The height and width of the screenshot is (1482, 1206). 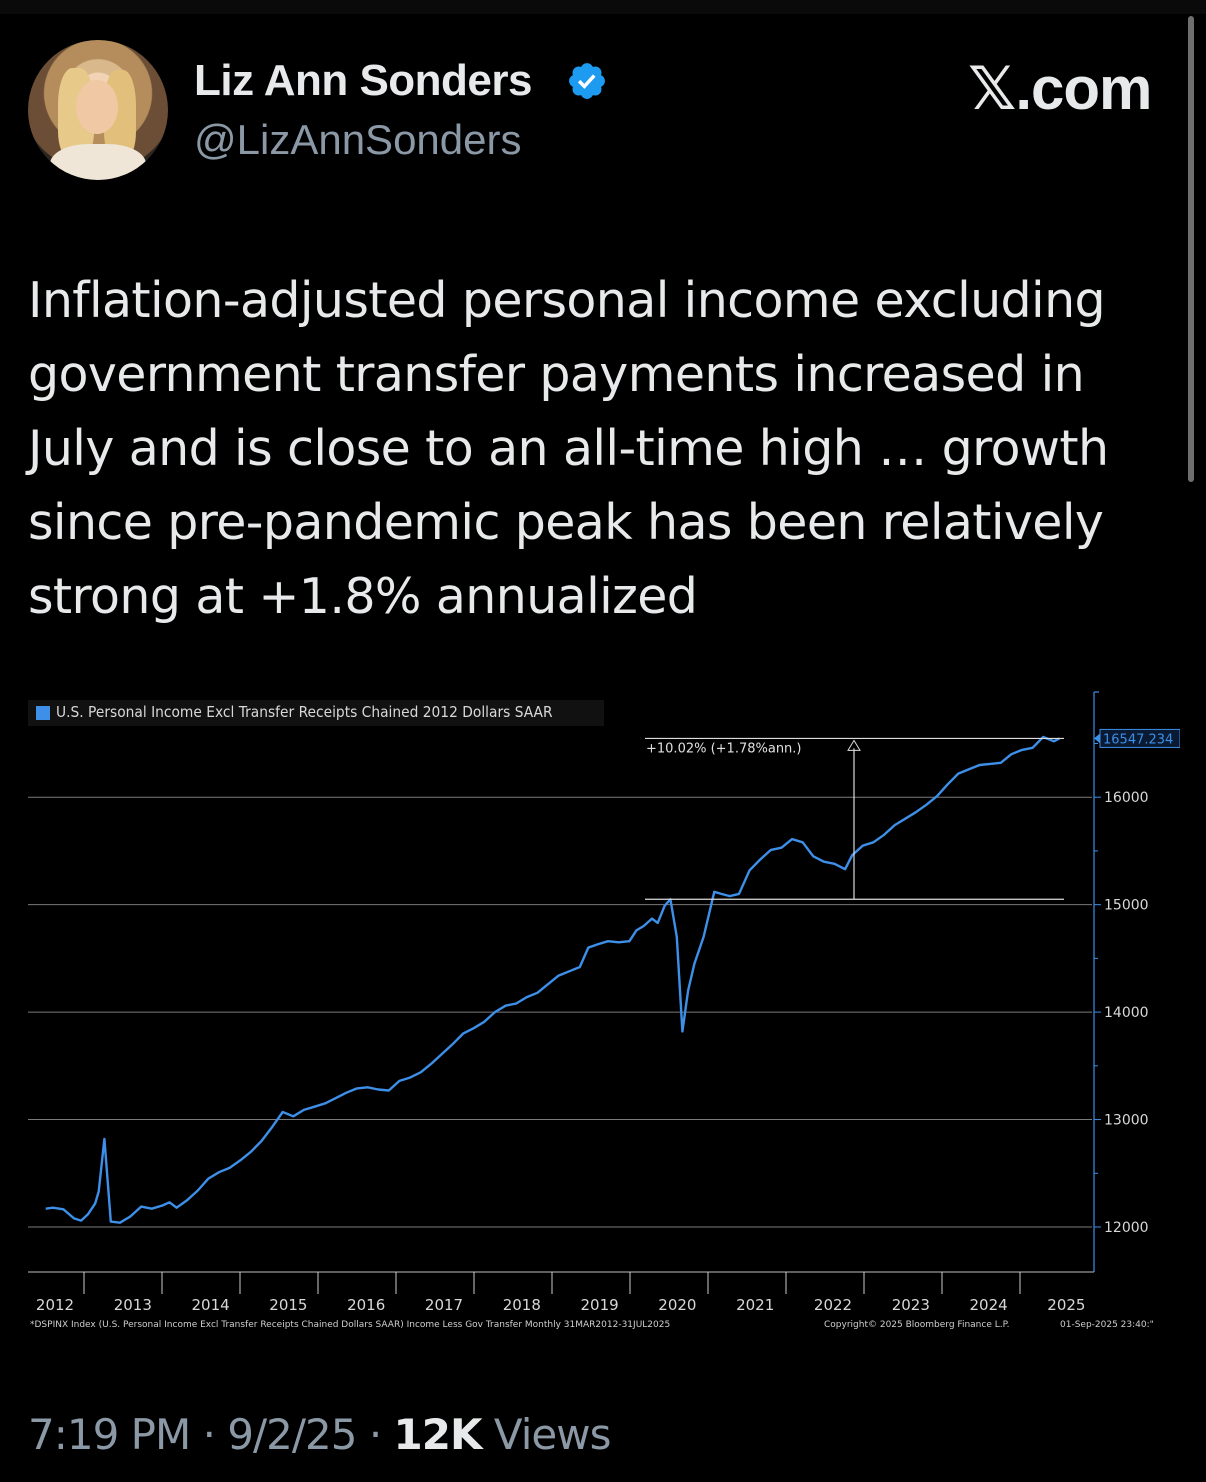 What do you see at coordinates (363, 80) in the screenshot?
I see `author-name: Liz Ann Sonders` at bounding box center [363, 80].